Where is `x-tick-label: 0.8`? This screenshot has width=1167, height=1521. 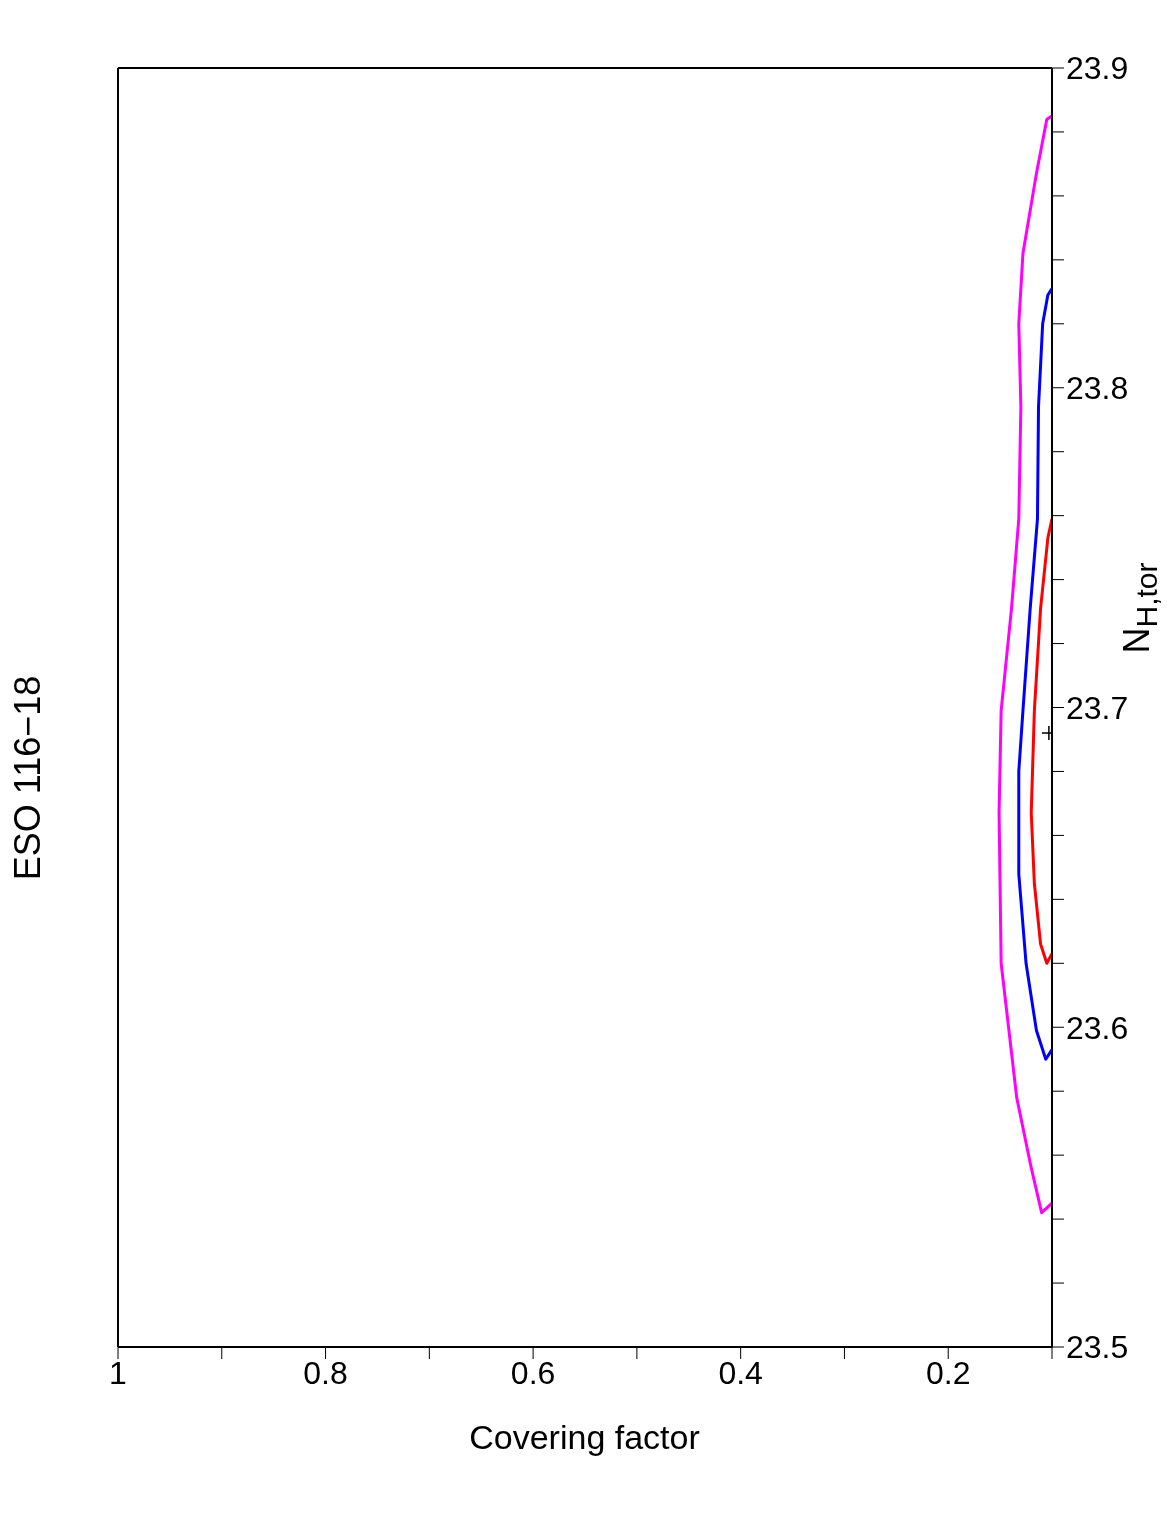
x-tick-label: 0.8 is located at coordinates (325, 1372).